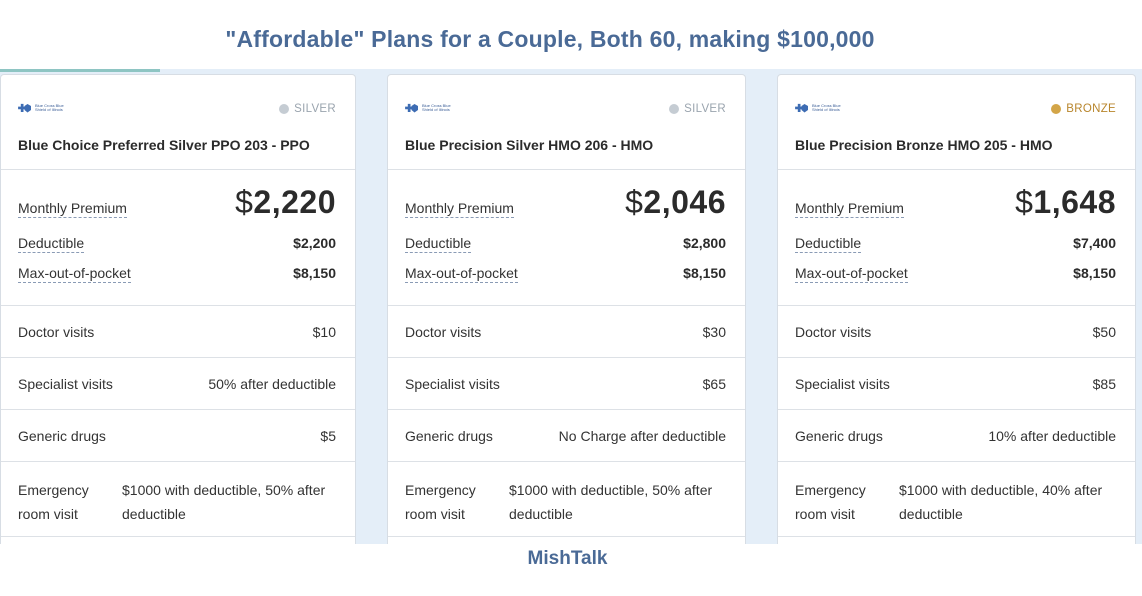 This screenshot has height=596, width=1142. What do you see at coordinates (178, 384) in the screenshot?
I see `benefit-row: Specialist visits 50% after deductible` at bounding box center [178, 384].